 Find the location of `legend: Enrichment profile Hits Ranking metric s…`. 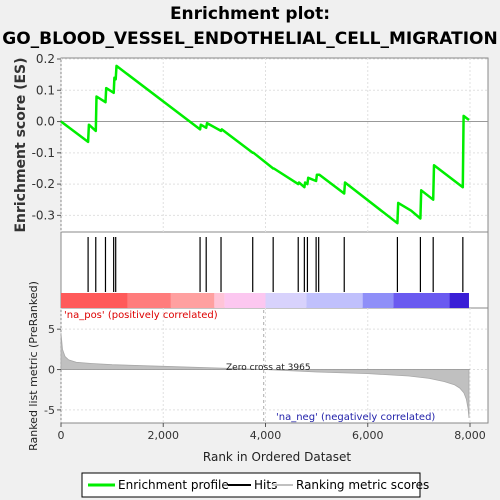

legend: Enrichment profile Hits Ranking metric s… is located at coordinates (255, 485).